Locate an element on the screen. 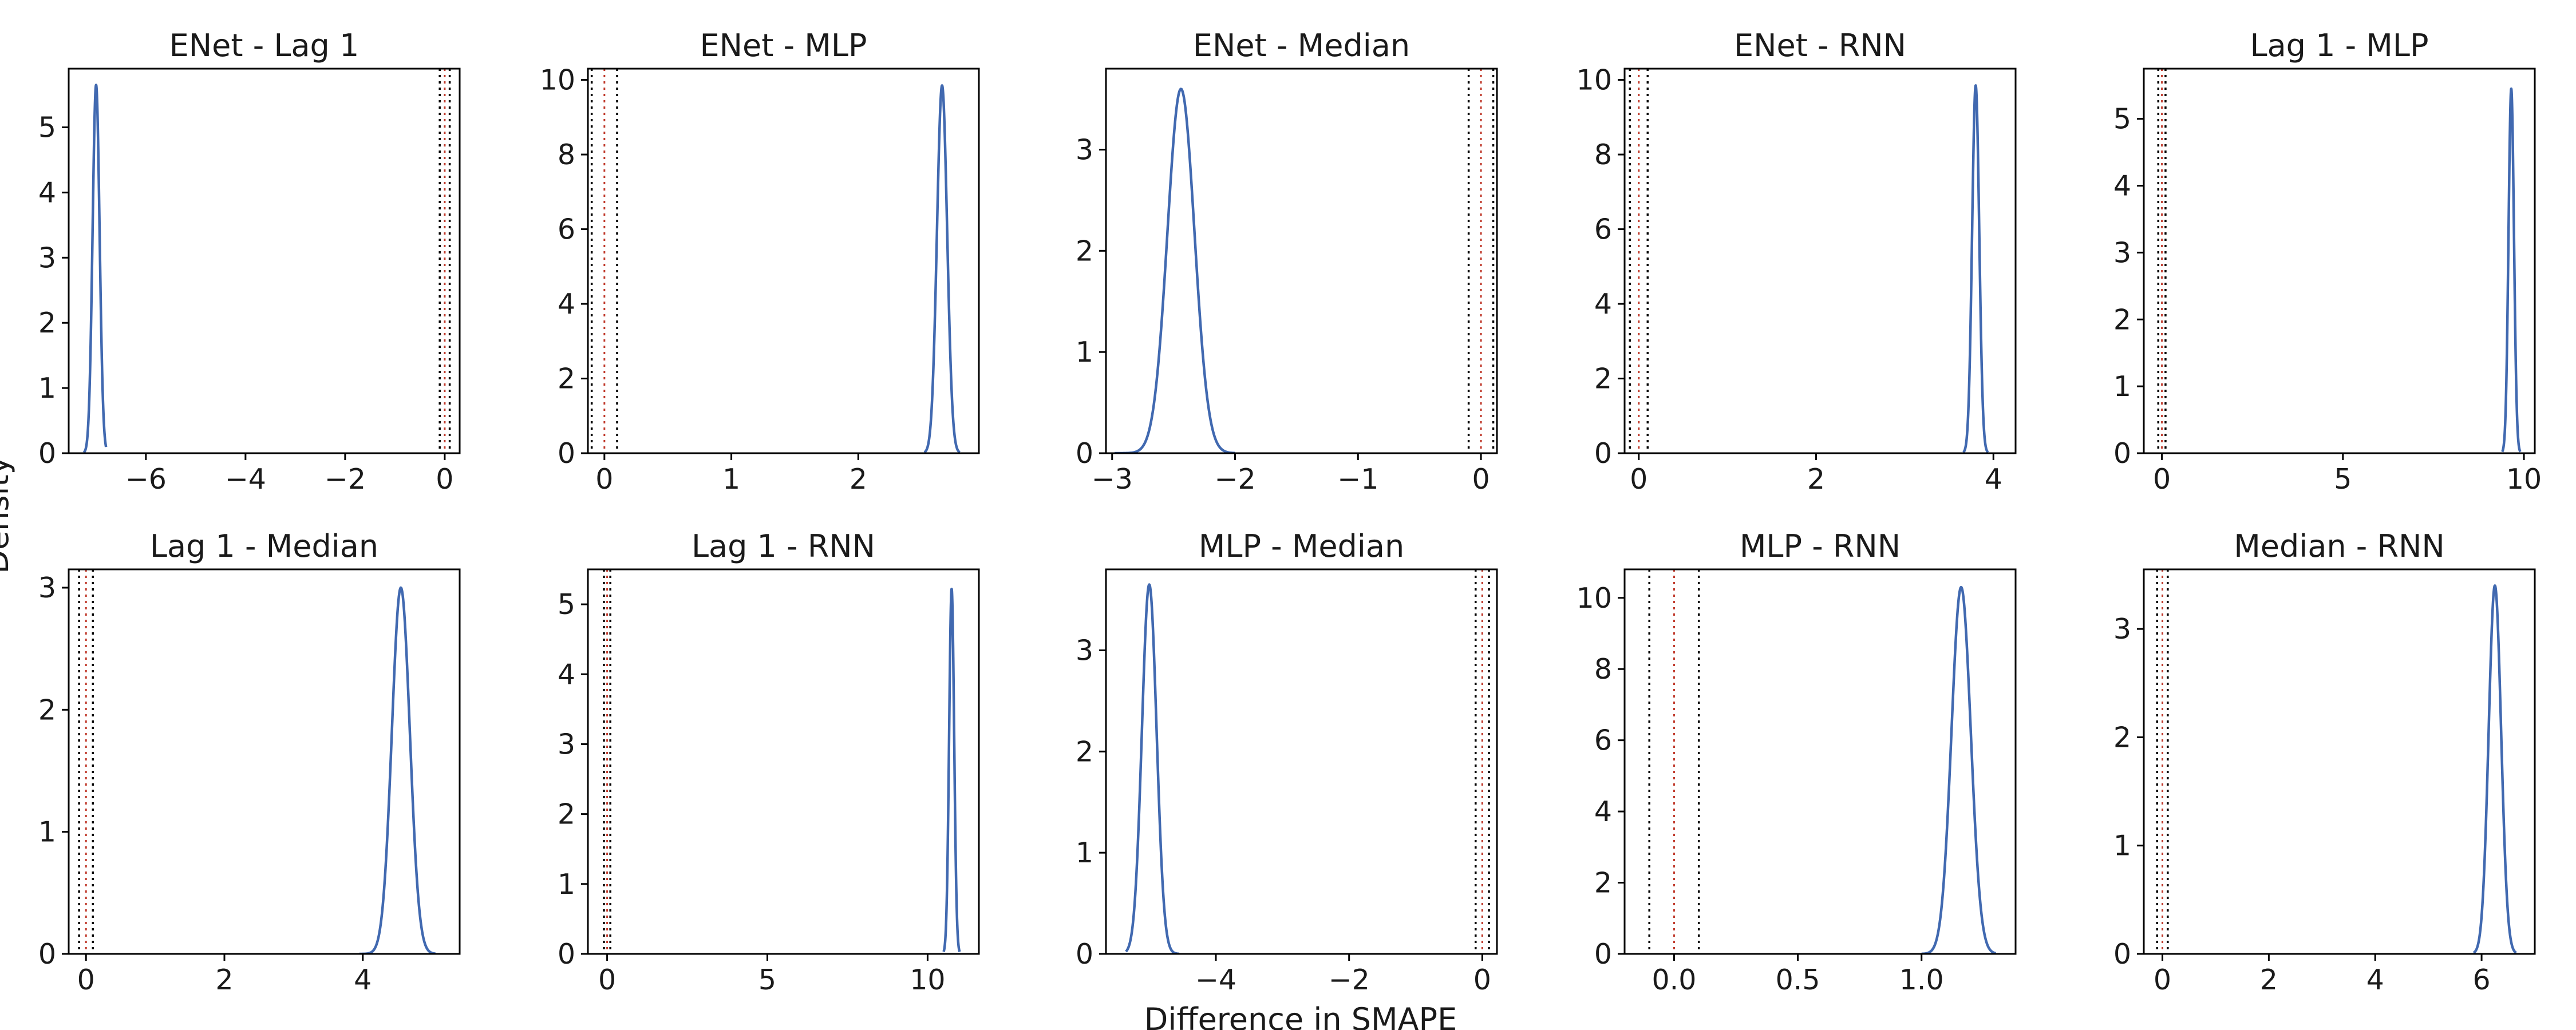  x-tick-label: −2 is located at coordinates (345, 479).